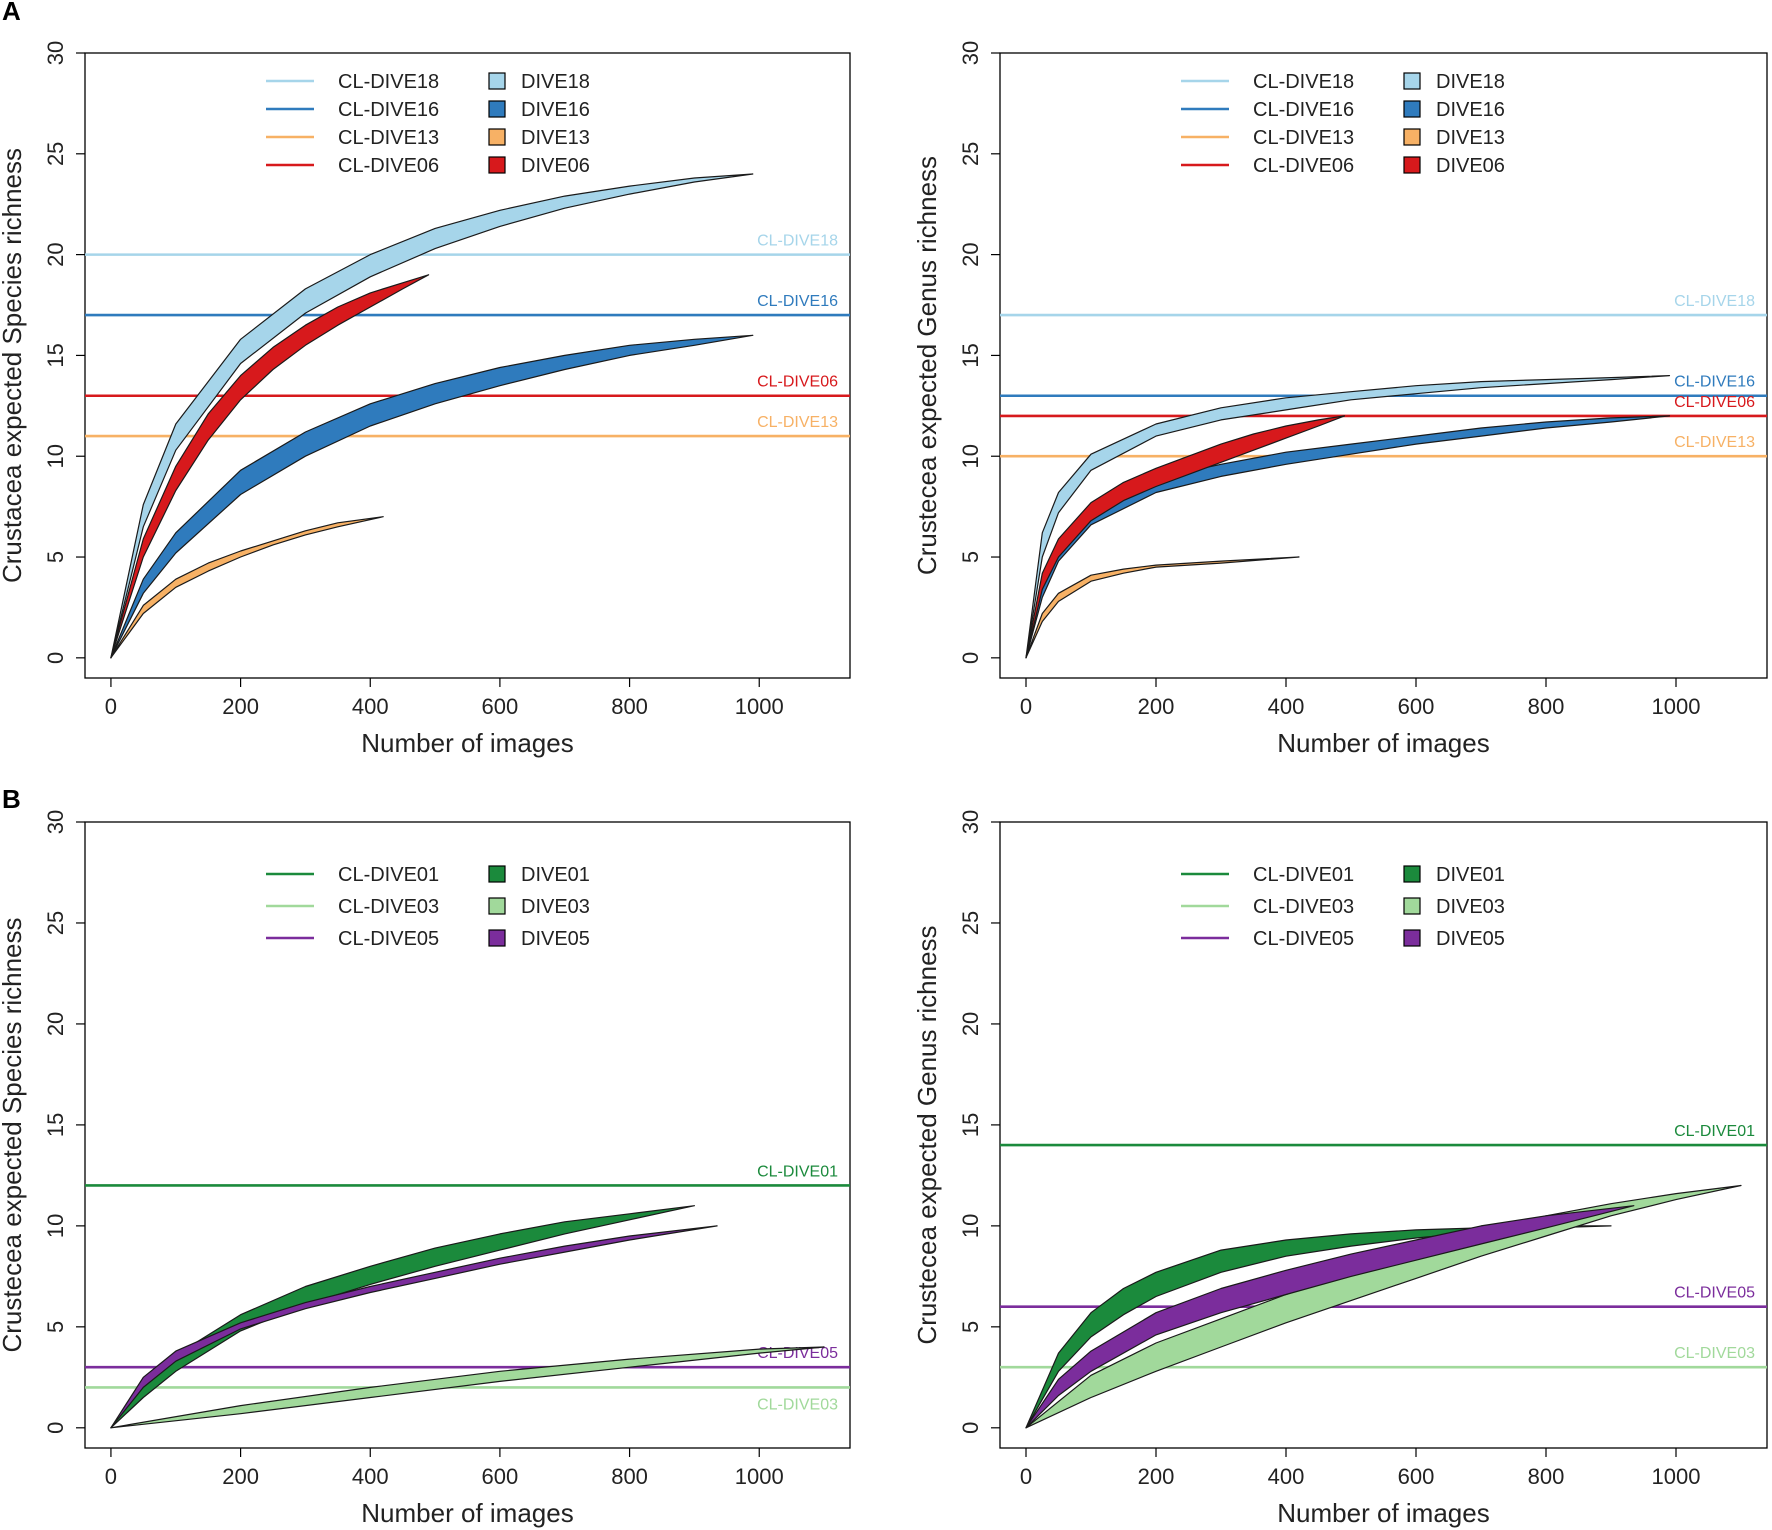 The image size is (1772, 1530). I want to click on band-dive16, so click(432, 496).